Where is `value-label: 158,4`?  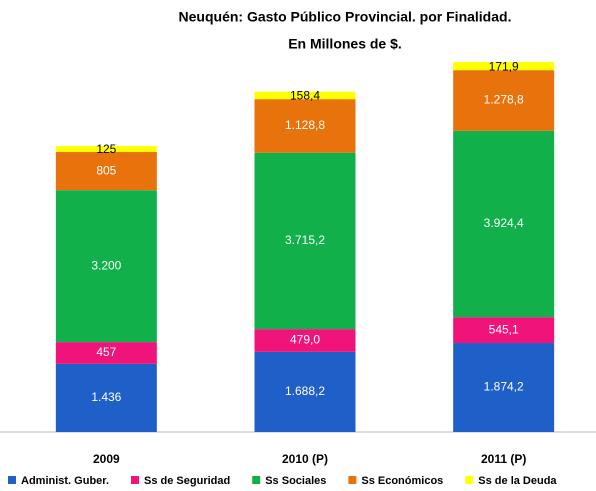 value-label: 158,4 is located at coordinates (305, 96).